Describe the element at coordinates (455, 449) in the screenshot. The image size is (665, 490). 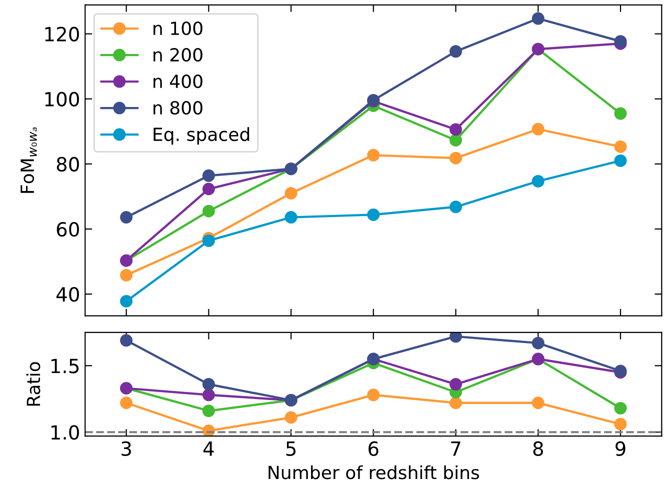
I see `x-tick-label: 7` at that location.